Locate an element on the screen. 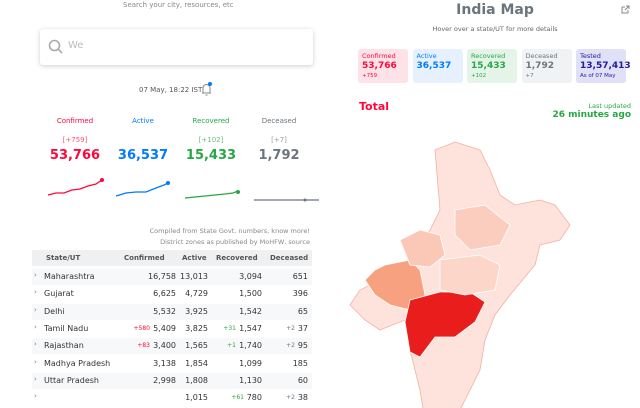 This screenshot has height=408, width=640. cell-value: 1,854 is located at coordinates (196, 363).